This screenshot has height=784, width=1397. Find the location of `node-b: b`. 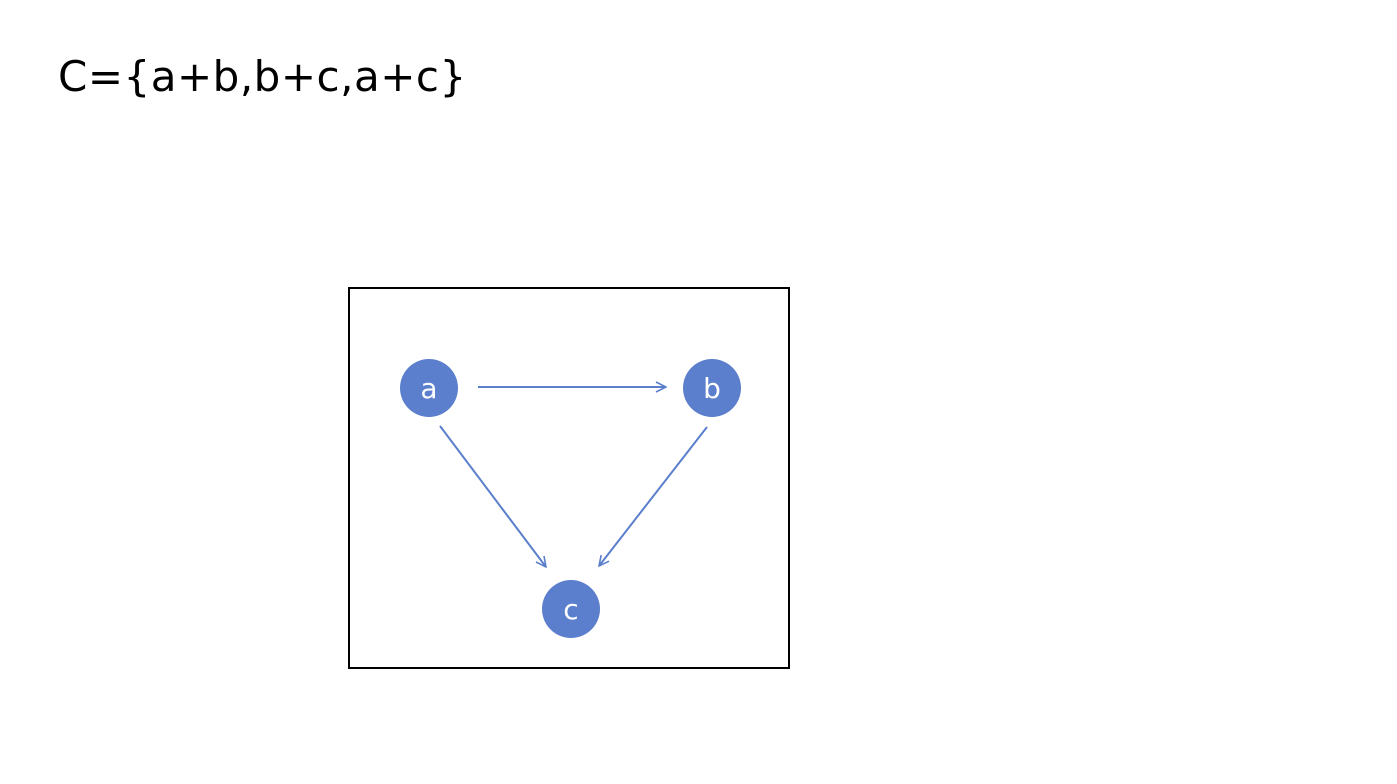

node-b: b is located at coordinates (712, 388).